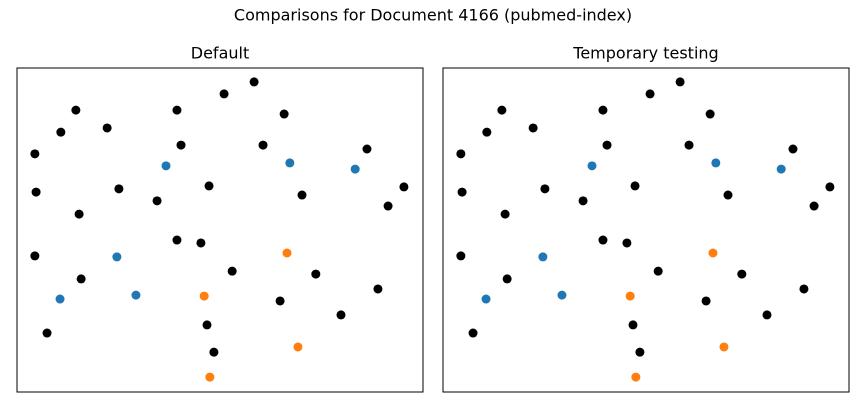 Image resolution: width=866 pixels, height=400 pixels. Describe the element at coordinates (645, 53) in the screenshot. I see `panel-title: Temporary testing` at that location.